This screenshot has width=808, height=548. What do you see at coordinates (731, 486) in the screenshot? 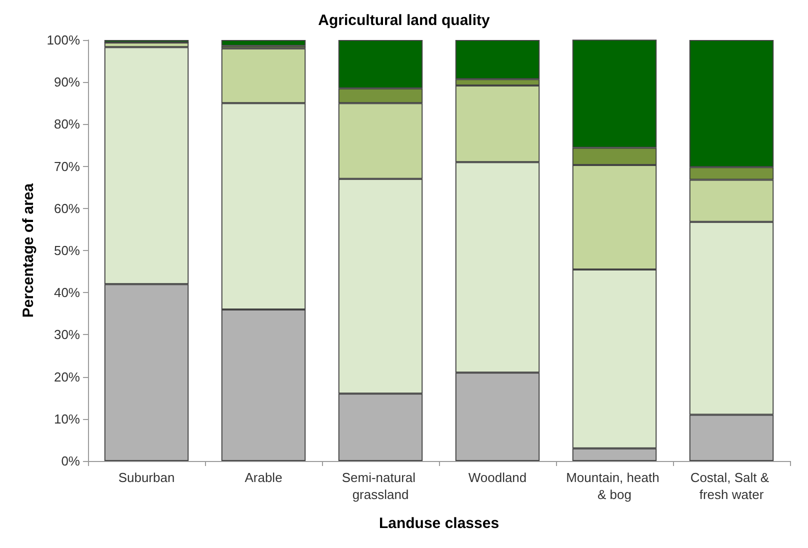
I see `x-tick-label: Costal, Salt & fresh water` at bounding box center [731, 486].